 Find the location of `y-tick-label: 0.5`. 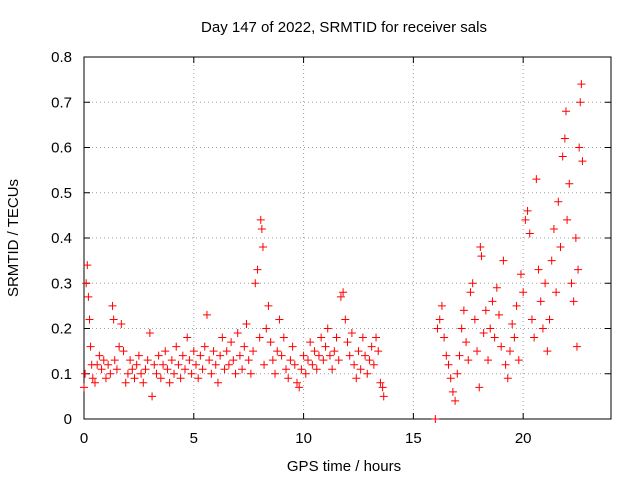

y-tick-label: 0.5 is located at coordinates (61, 193).